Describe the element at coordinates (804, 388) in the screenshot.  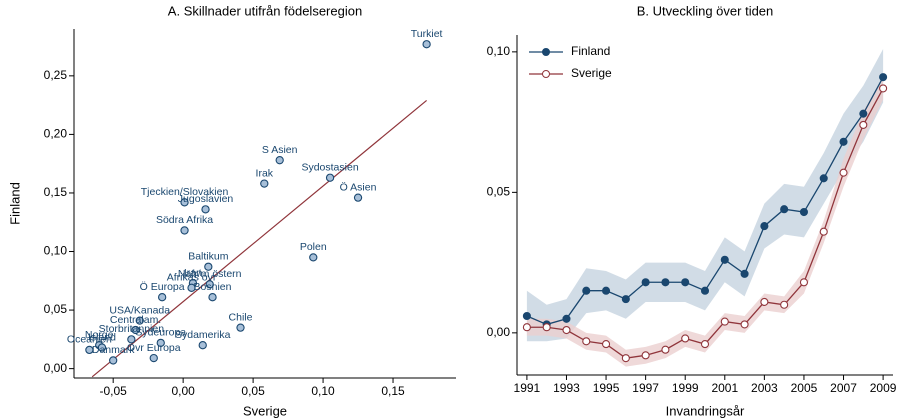
I see `x-tick-label: 2005` at that location.